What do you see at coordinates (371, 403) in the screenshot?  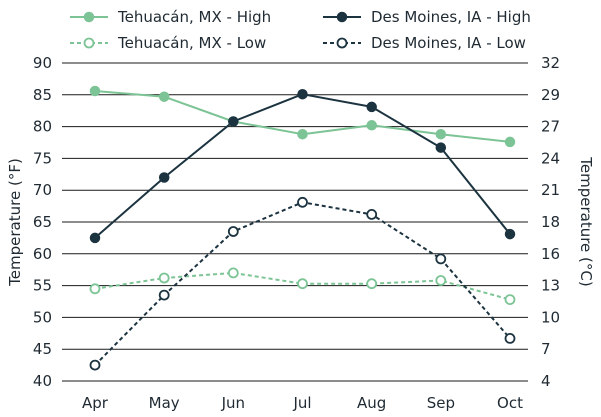 I see `x-tick-label: Aug` at bounding box center [371, 403].